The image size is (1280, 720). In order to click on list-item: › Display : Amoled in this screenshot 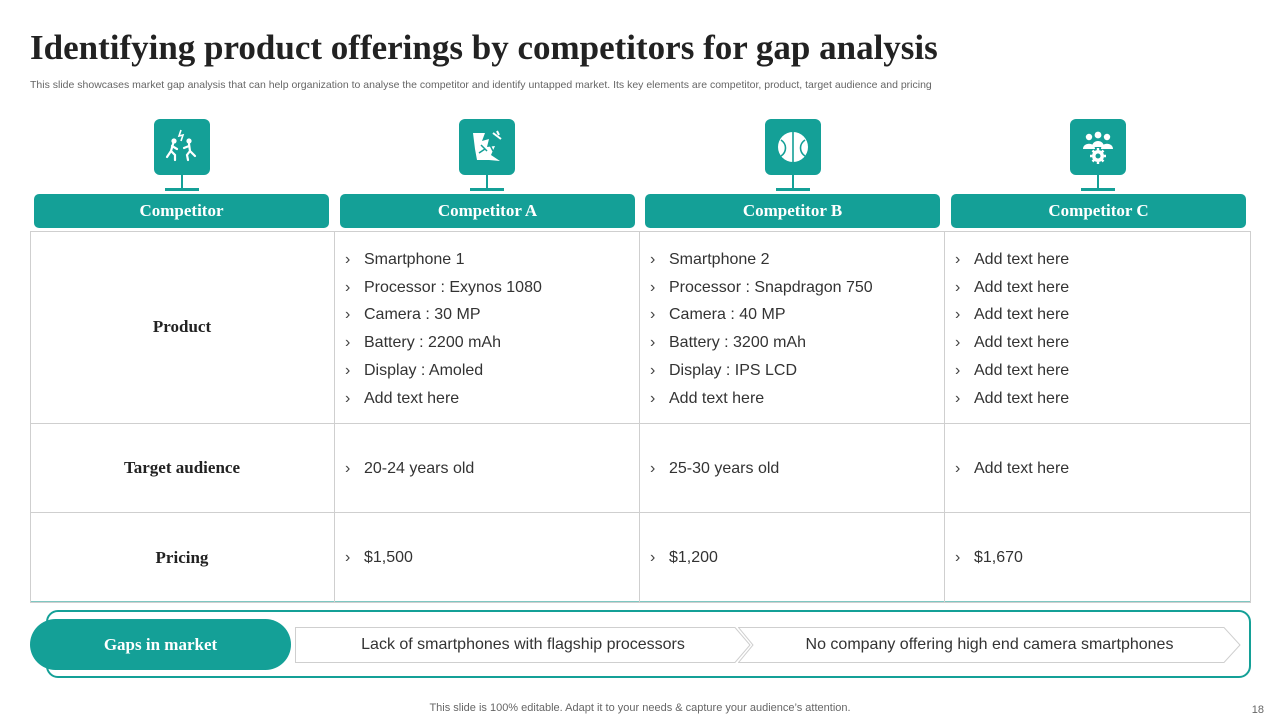, I will do `click(443, 371)`.